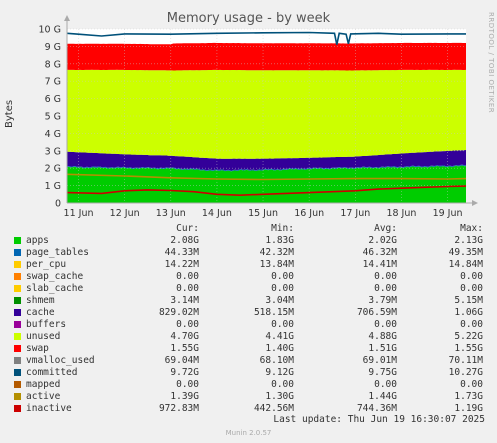 The image size is (497, 443). Describe the element at coordinates (178, 408) in the screenshot. I see `legend-cur-value: 972.83M` at that location.